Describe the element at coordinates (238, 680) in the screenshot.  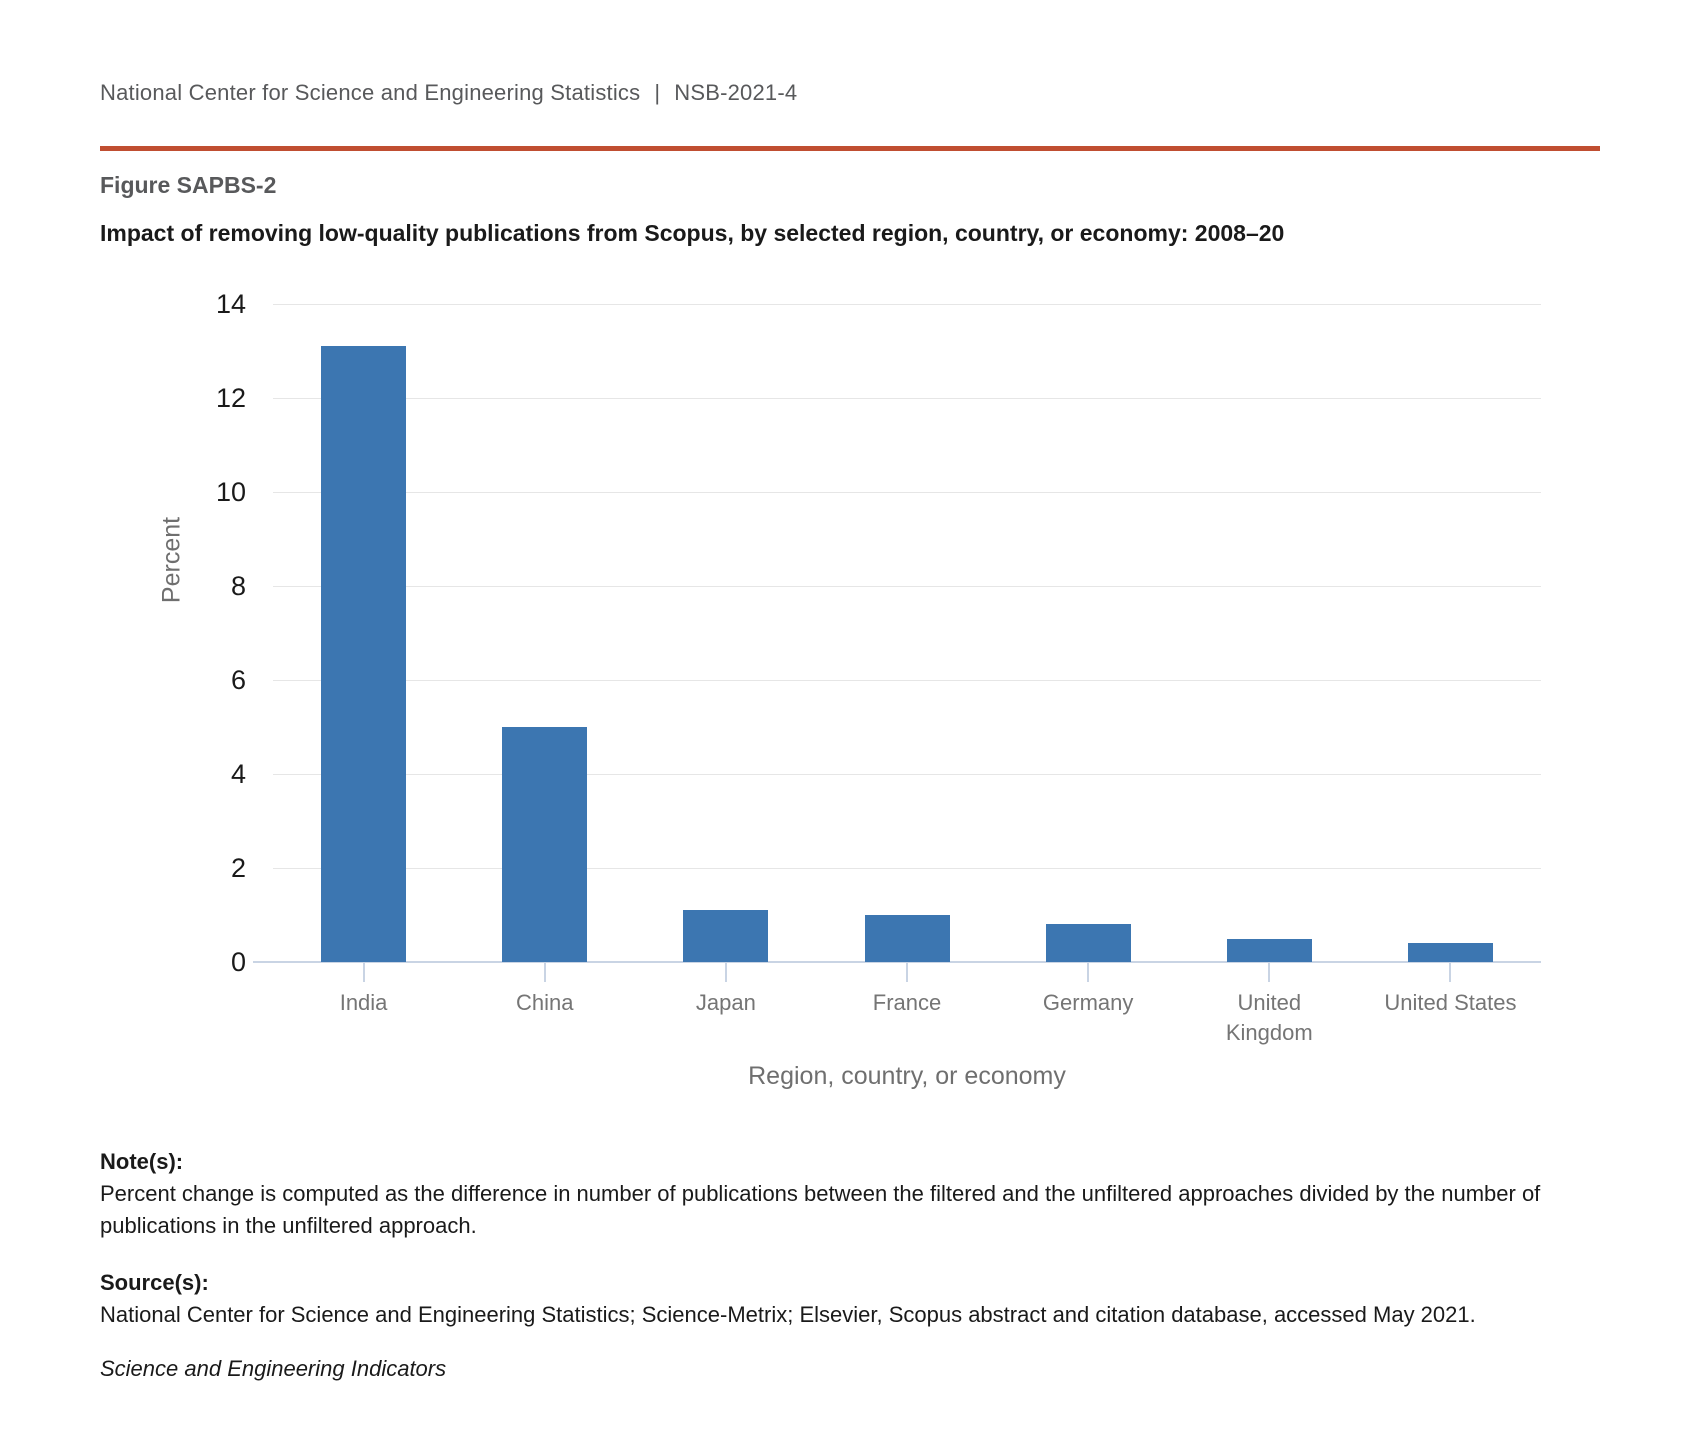
I see `y-tick-label: 6` at that location.